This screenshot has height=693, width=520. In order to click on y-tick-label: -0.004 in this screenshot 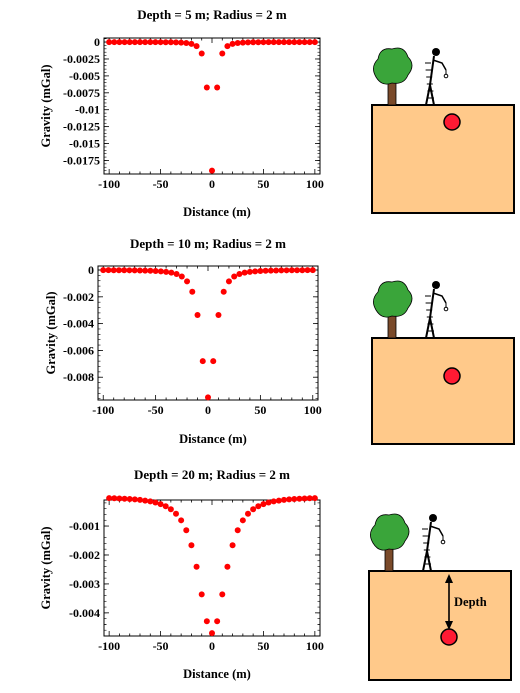, I will do `click(84, 613)`.